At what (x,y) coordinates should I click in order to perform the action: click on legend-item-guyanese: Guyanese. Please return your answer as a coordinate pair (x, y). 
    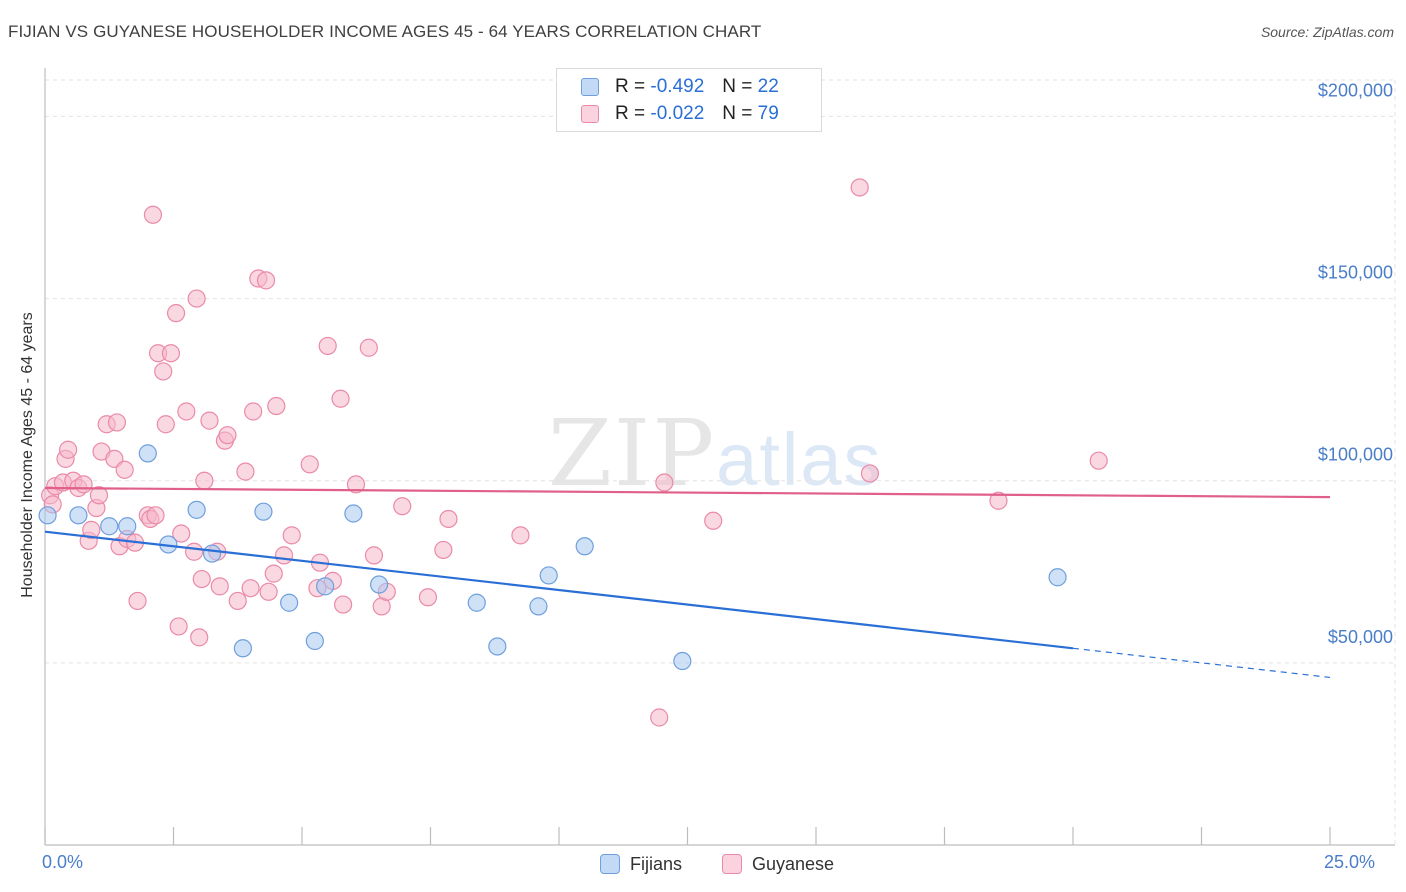
    Looking at the image, I should click on (778, 864).